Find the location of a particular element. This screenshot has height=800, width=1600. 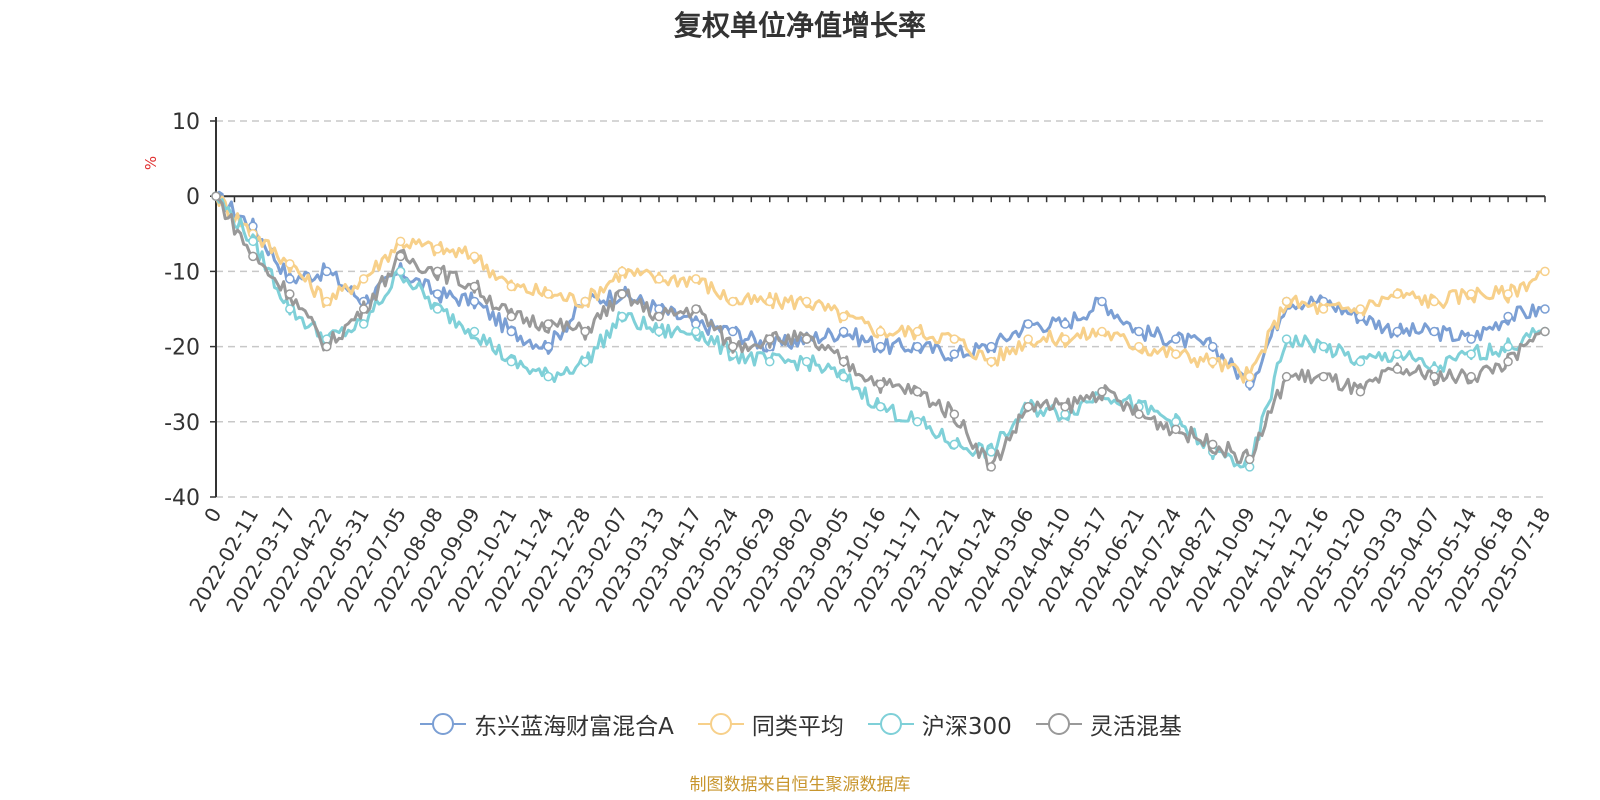

source-note: 制图数据来自恒生聚源数据库 is located at coordinates (800, 785).